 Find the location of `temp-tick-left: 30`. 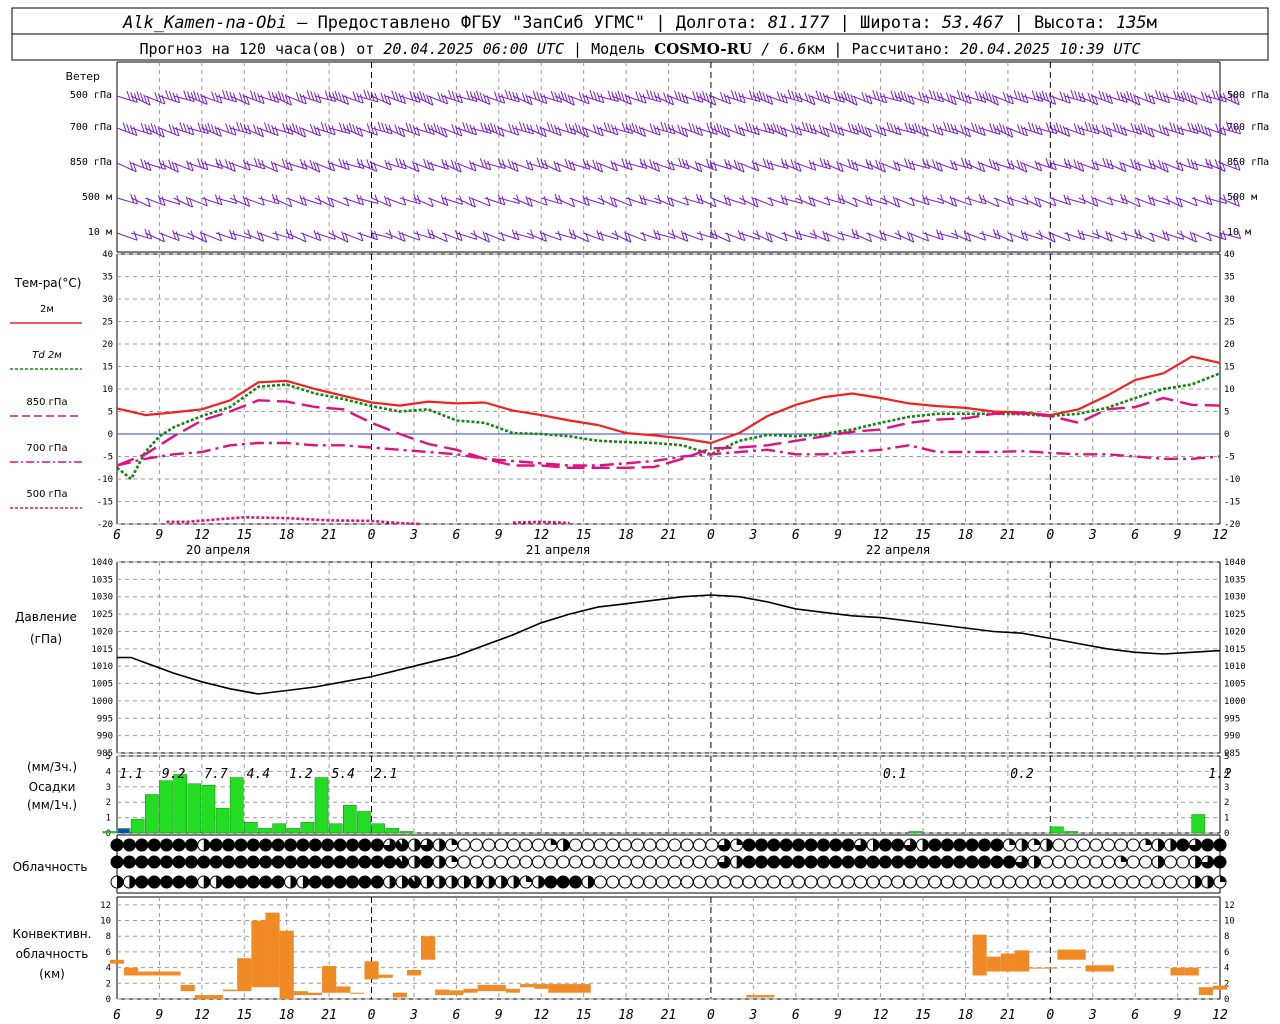

temp-tick-left: 30 is located at coordinates (107, 300).